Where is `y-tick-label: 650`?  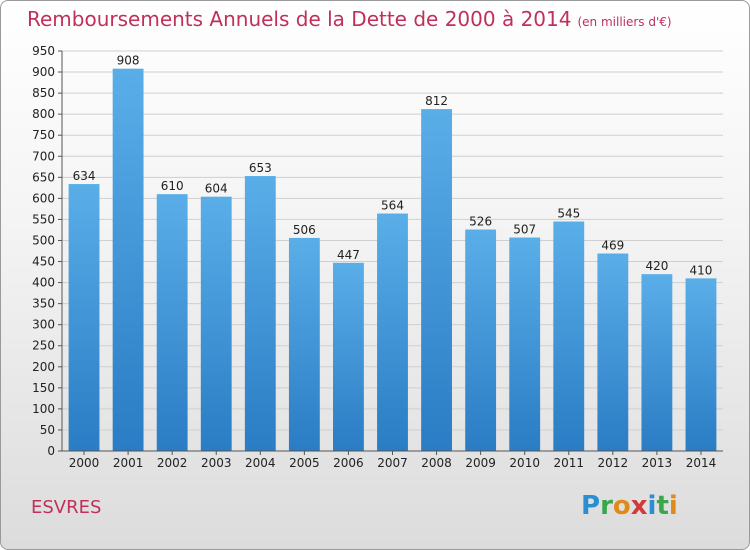
y-tick-label: 650 is located at coordinates (43, 177).